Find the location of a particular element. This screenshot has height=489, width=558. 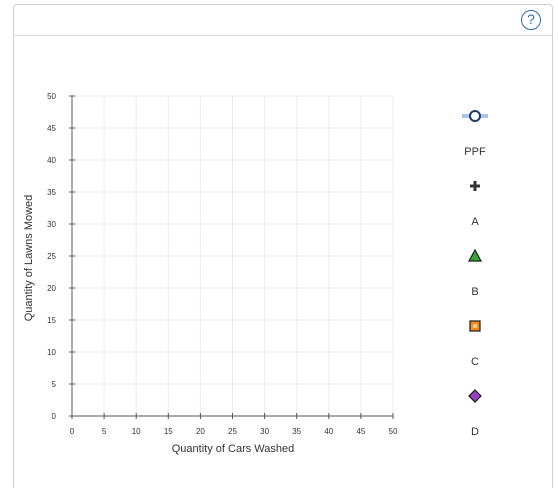

x-tick-label: 25 is located at coordinates (232, 431).